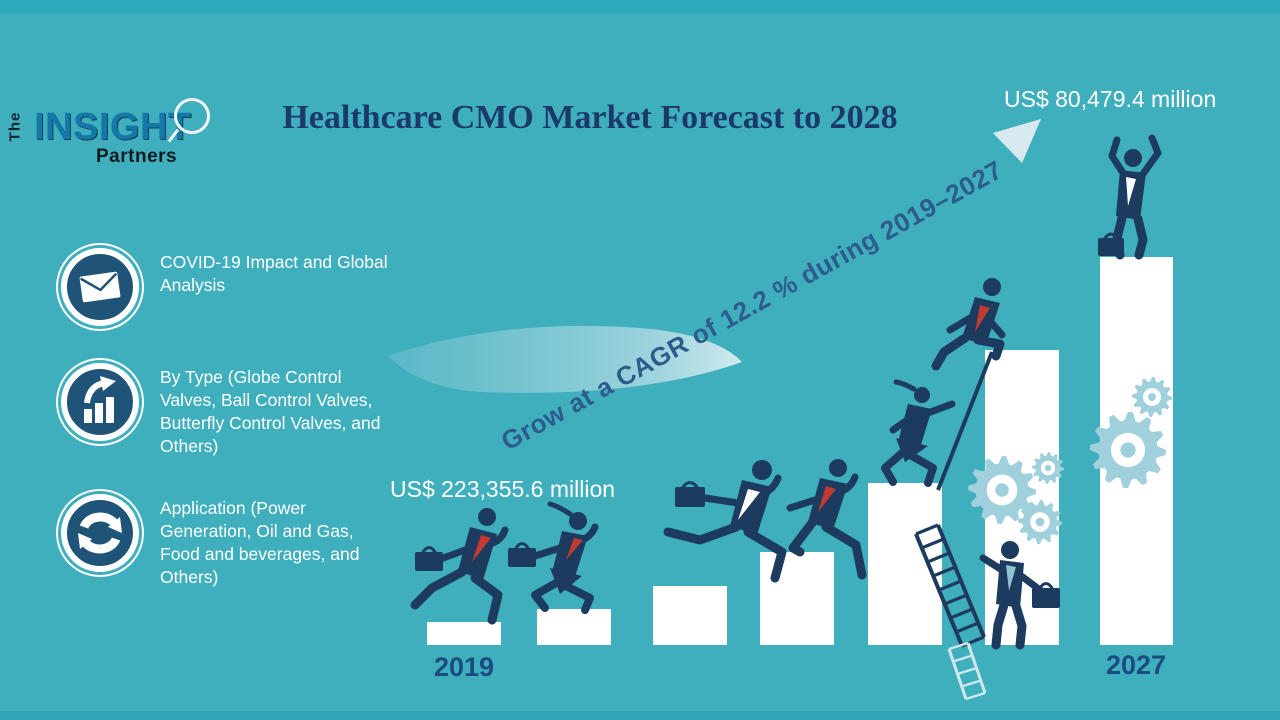 Image resolution: width=1280 pixels, height=720 pixels. Describe the element at coordinates (950, 612) in the screenshot. I see `ladder` at that location.